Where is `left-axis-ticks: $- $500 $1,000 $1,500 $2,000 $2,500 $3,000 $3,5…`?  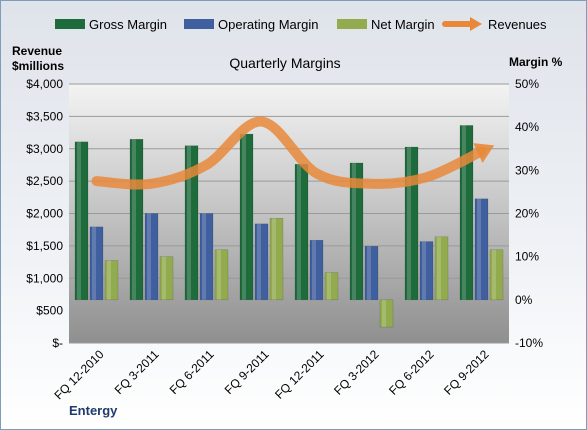 left-axis-ticks: $- $500 $1,000 $1,500 $2,000 $2,500 $3,000 $3,5… is located at coordinates (44, 213).